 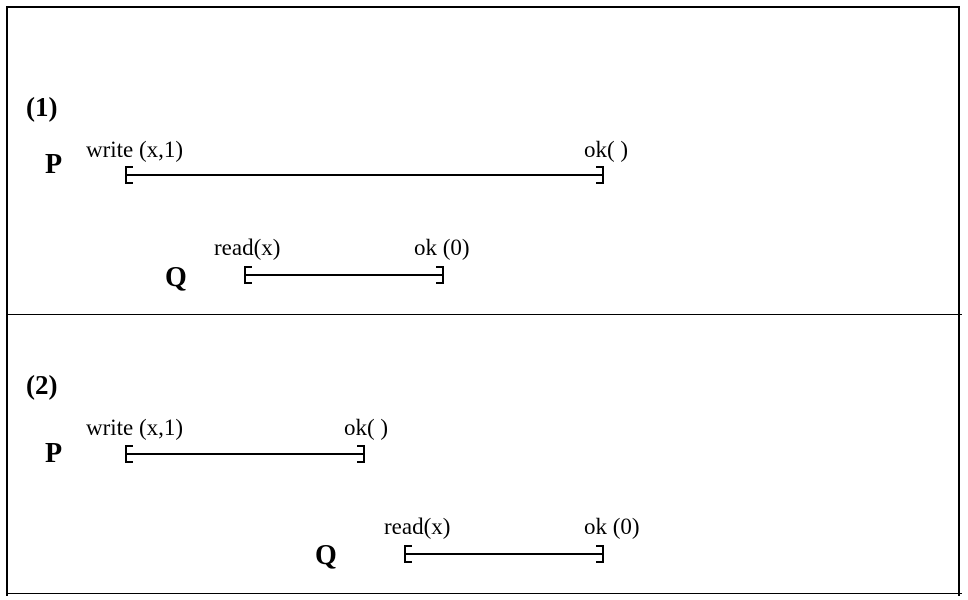 I want to click on panel-1-p-operation-interval, so click(x=364, y=175).